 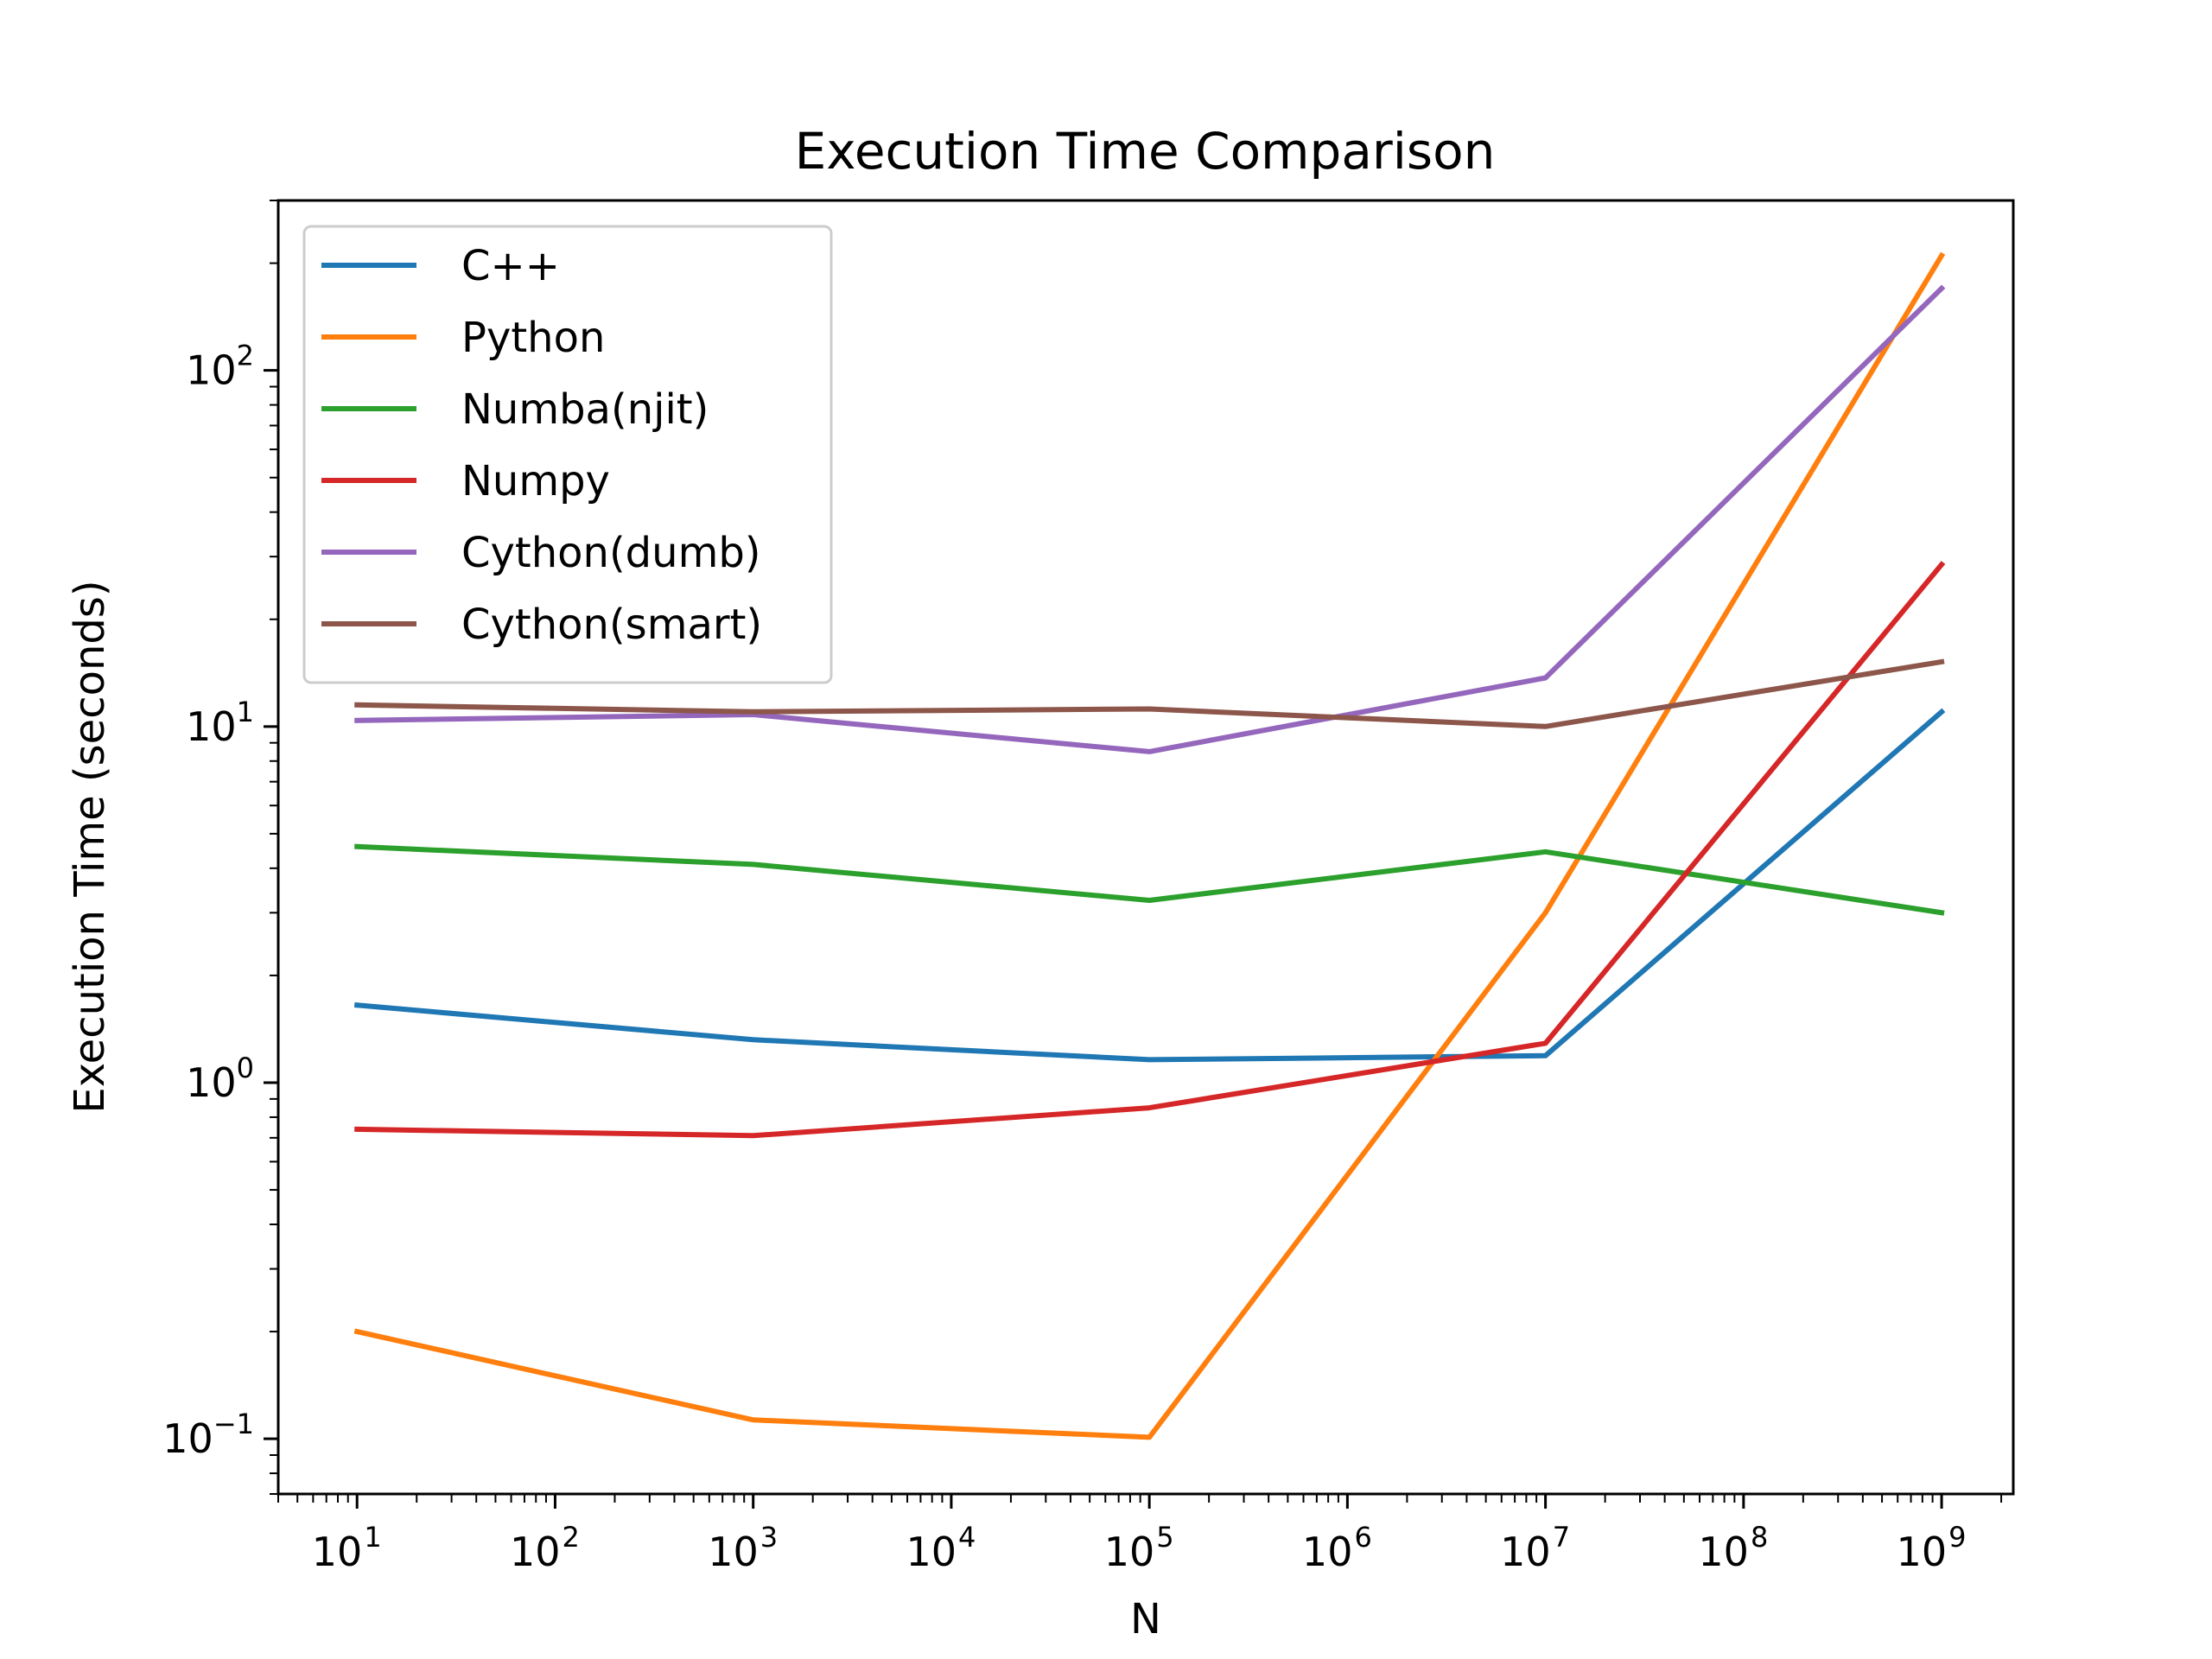 I want to click on legend-label: Numpy, so click(x=535, y=481).